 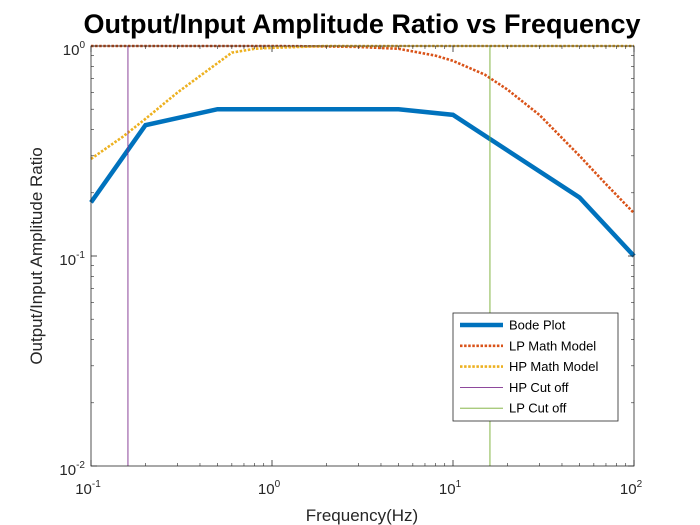 What do you see at coordinates (538, 408) in the screenshot?
I see `legend-label: LP Cut off` at bounding box center [538, 408].